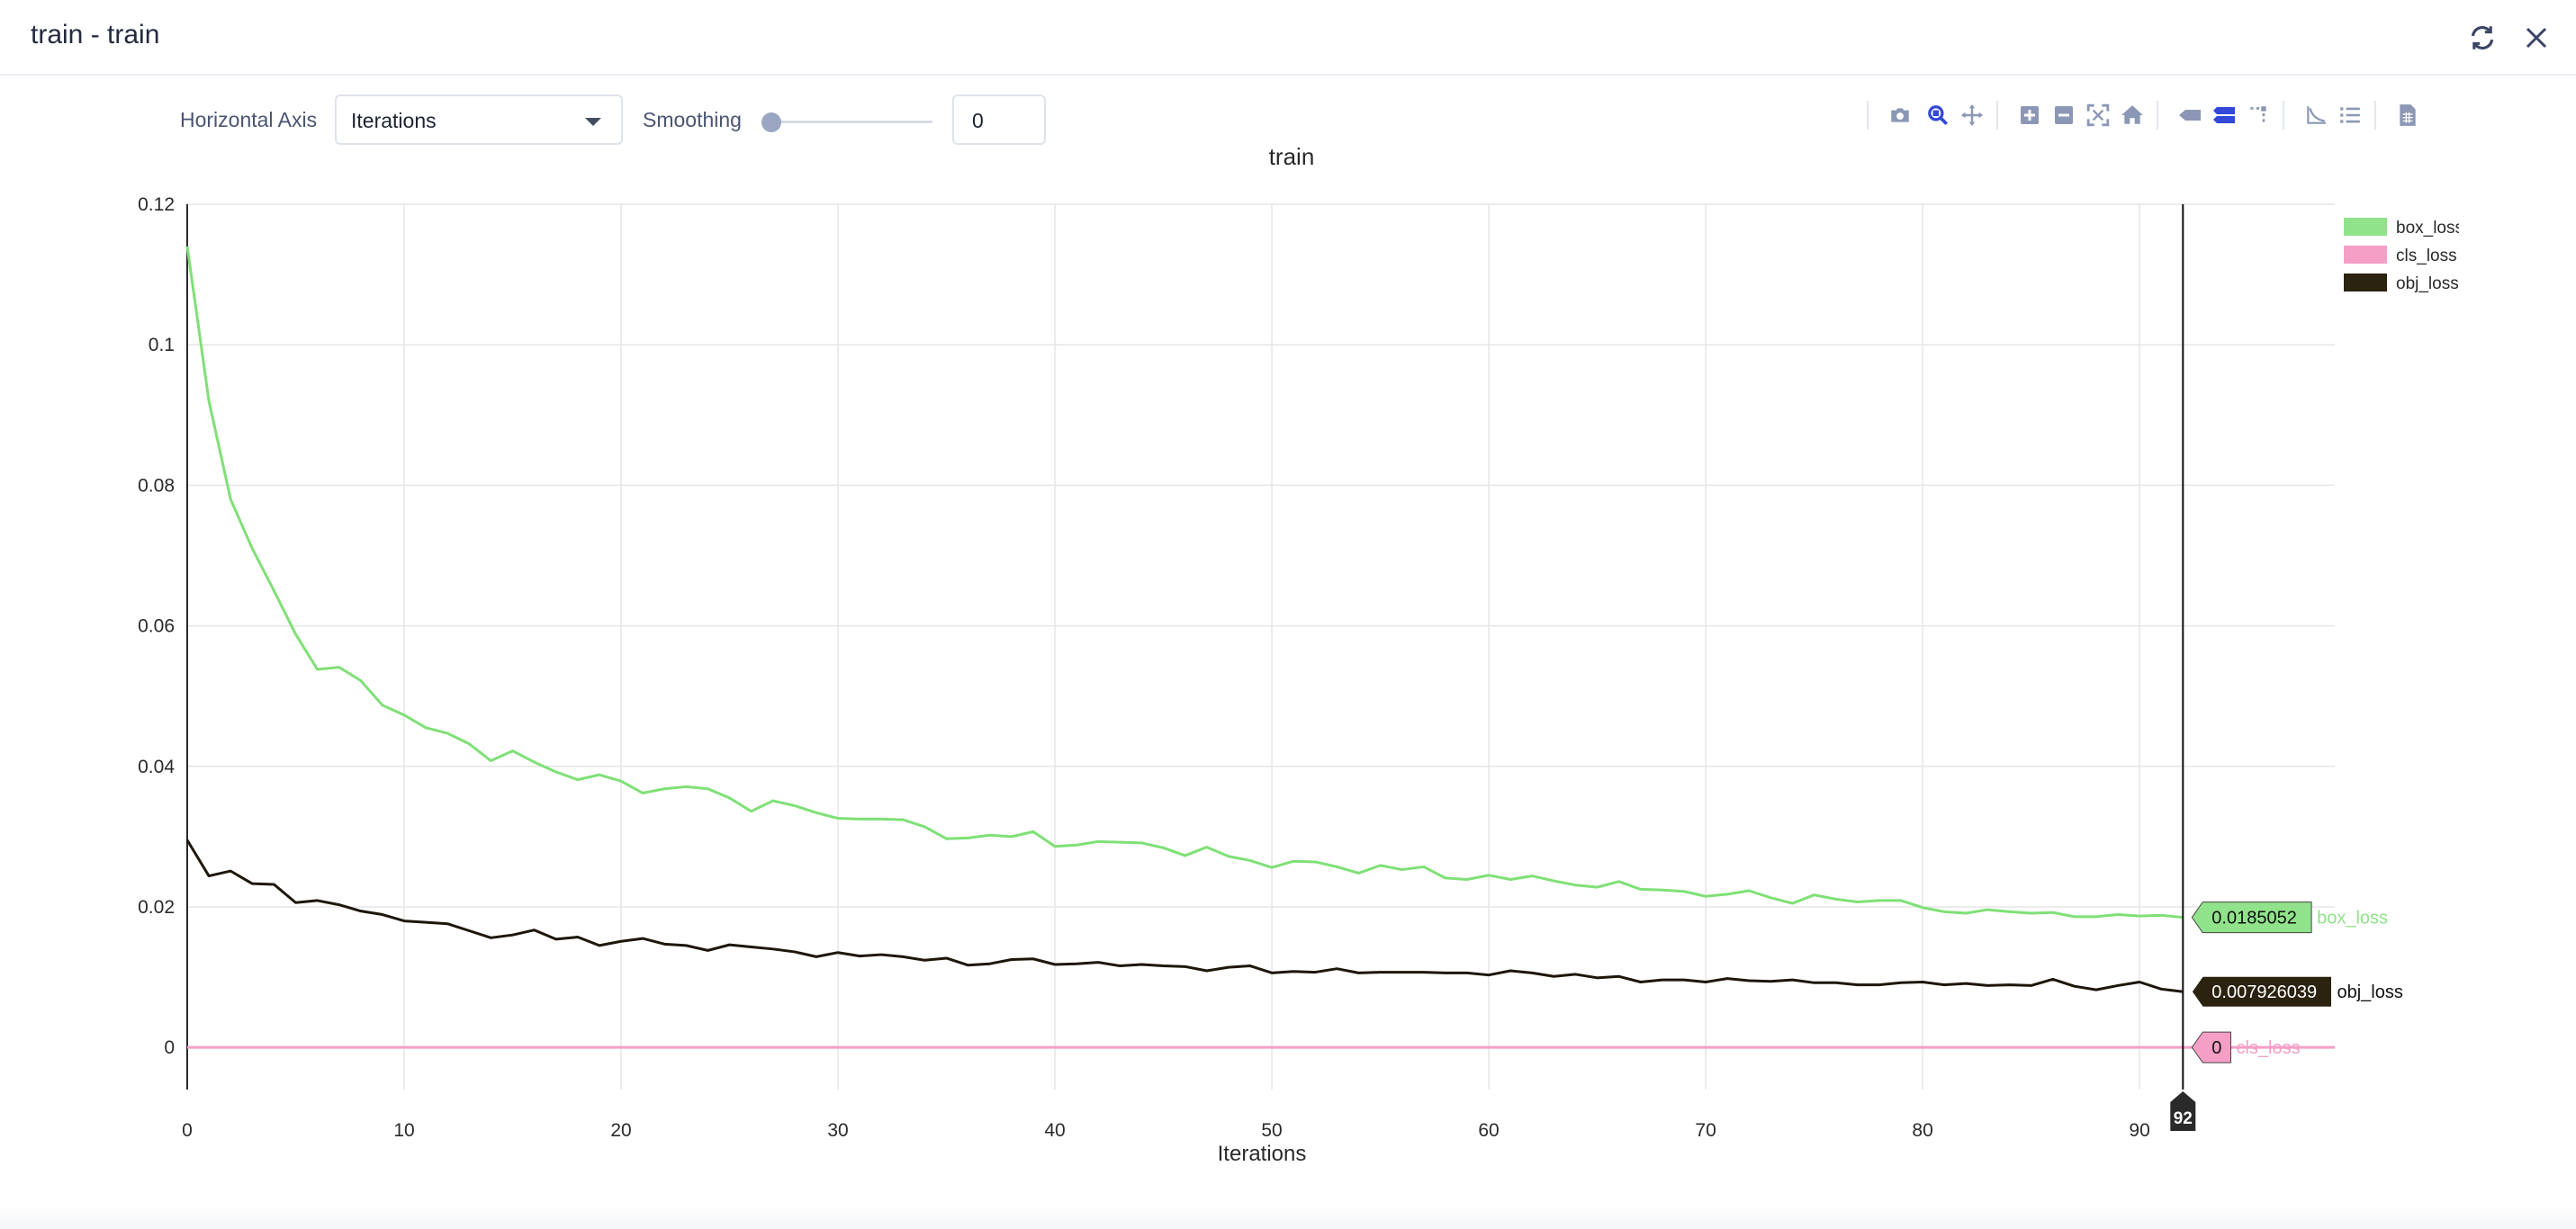  I want to click on hover-x-label-text: 92, so click(2183, 1118).